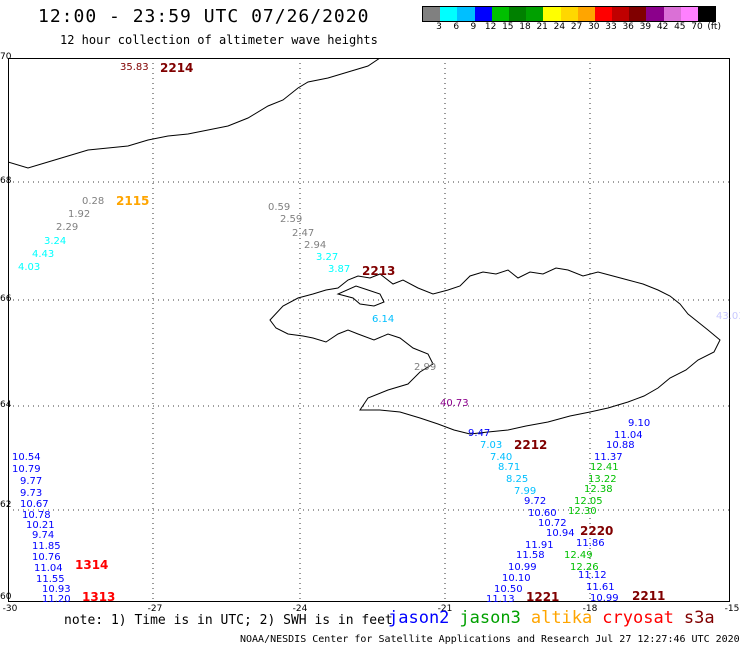 This screenshot has height=650, width=740. What do you see at coordinates (584, 567) in the screenshot?
I see `swh-value: 12.26` at bounding box center [584, 567].